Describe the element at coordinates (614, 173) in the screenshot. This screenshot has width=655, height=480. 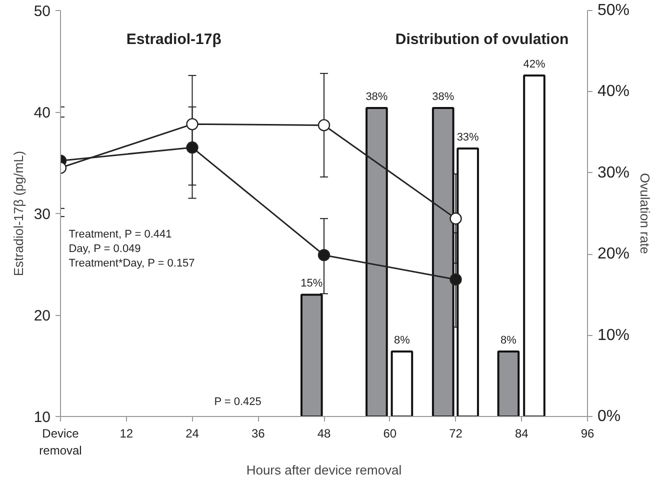
I see `y2-tick-label: 30%` at that location.